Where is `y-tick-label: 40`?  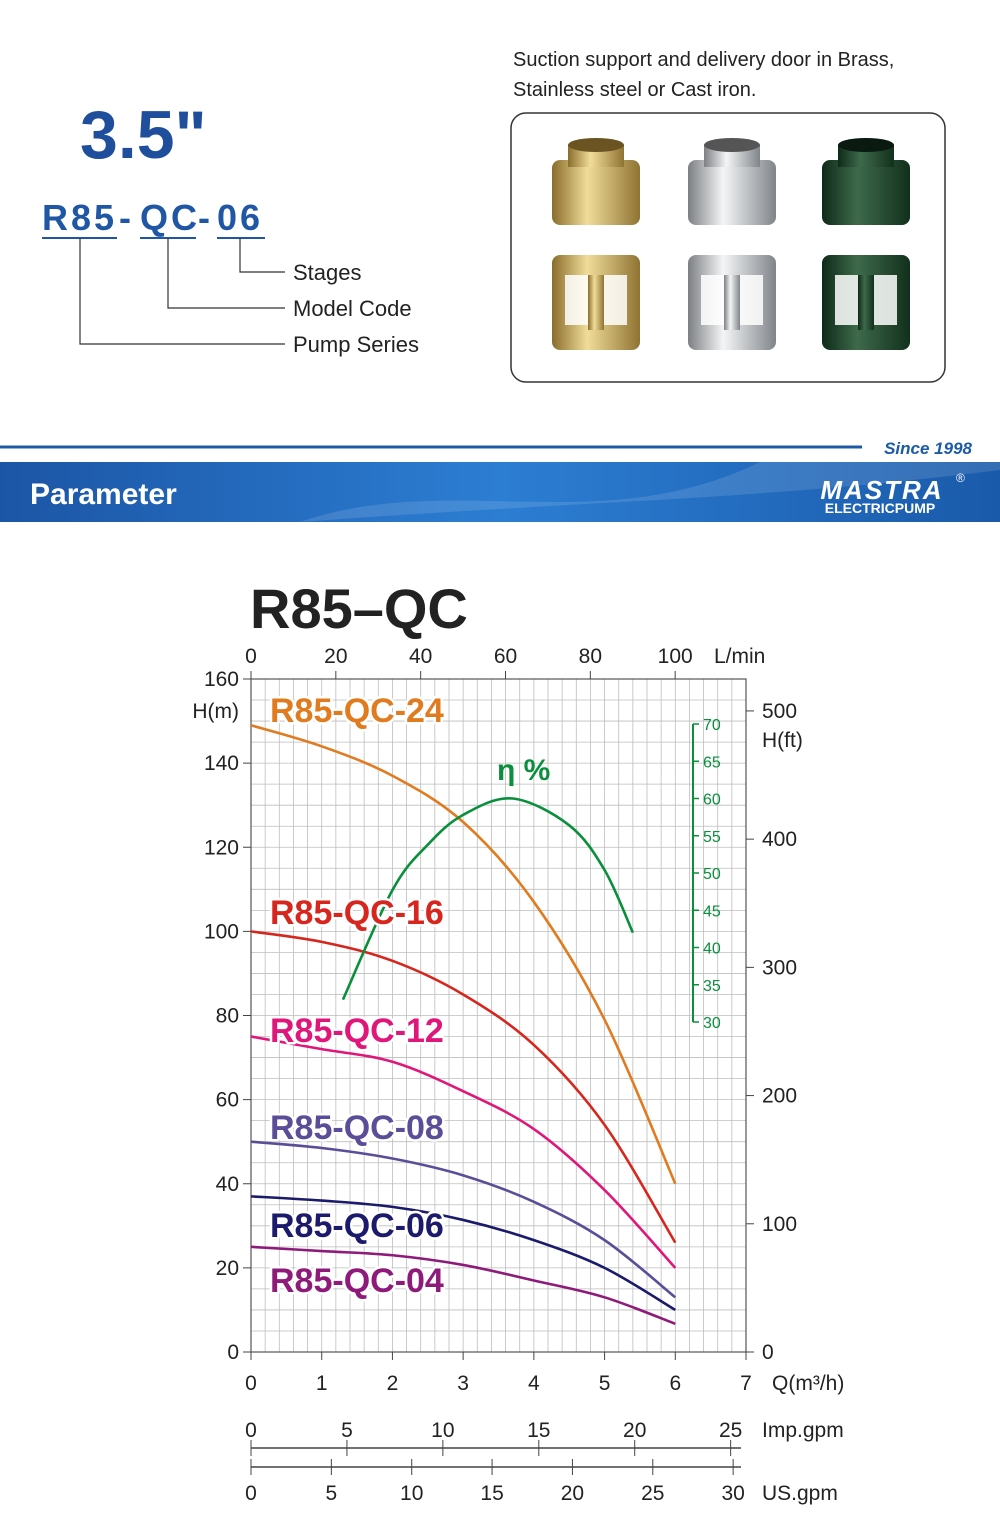
y-tick-label: 40 is located at coordinates (227, 1184).